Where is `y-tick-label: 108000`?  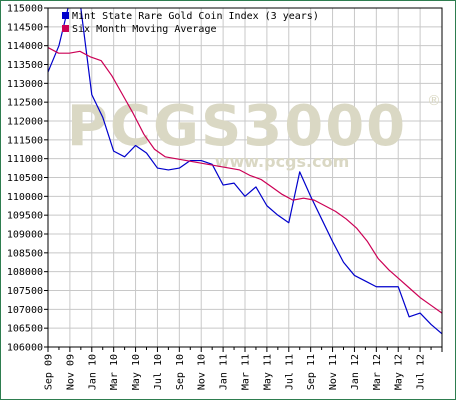
y-tick-label: 108000 is located at coordinates (25, 272).